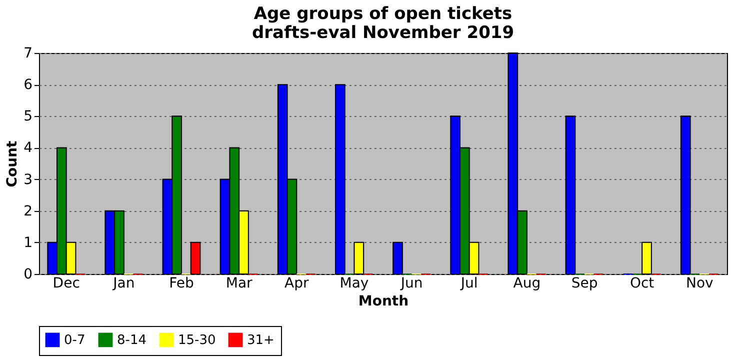  I want to click on x-tick-label: Jun, so click(411, 284).